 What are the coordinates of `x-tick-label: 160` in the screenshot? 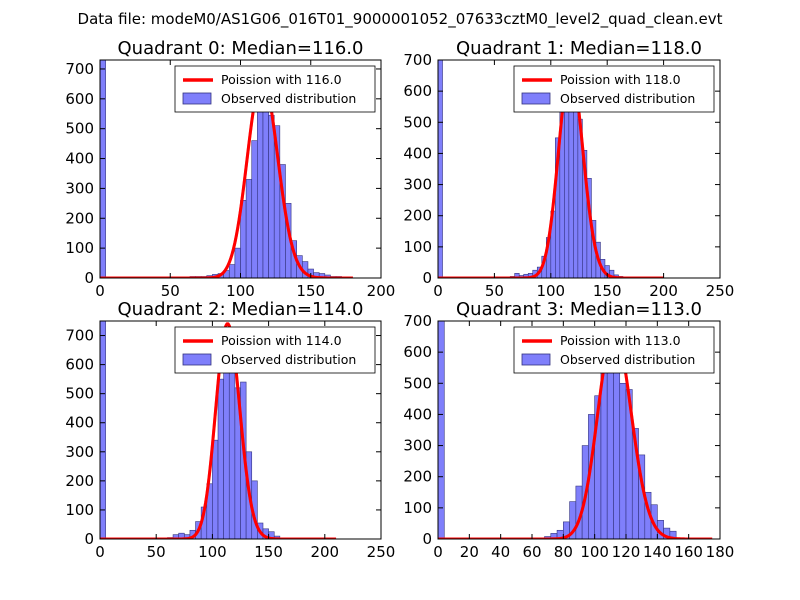 It's located at (688, 552).